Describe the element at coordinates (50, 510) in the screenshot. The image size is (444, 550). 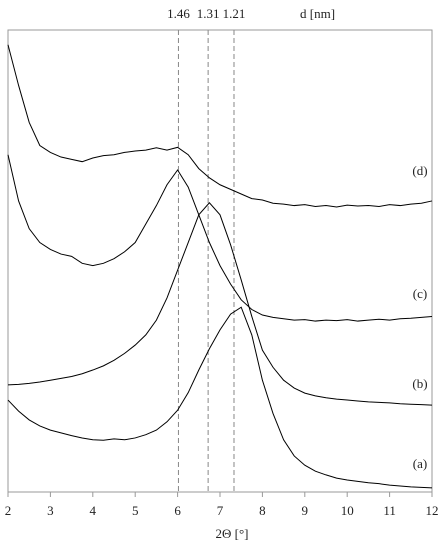
I see `x-tick-label: 3` at that location.